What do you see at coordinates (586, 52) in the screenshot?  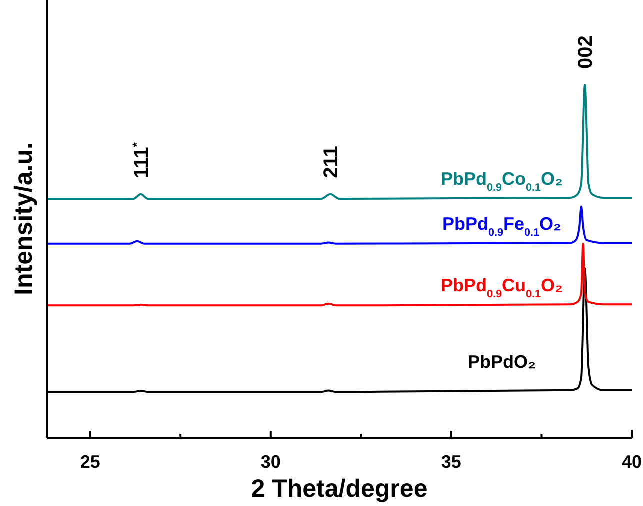 I see `annotation: 002` at bounding box center [586, 52].